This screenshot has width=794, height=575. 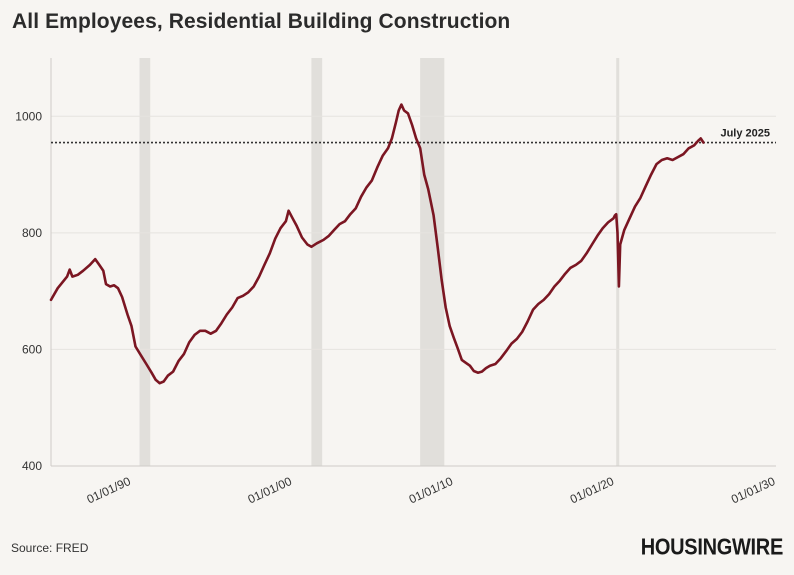 What do you see at coordinates (50, 548) in the screenshot?
I see `source-note: Source: FRED` at bounding box center [50, 548].